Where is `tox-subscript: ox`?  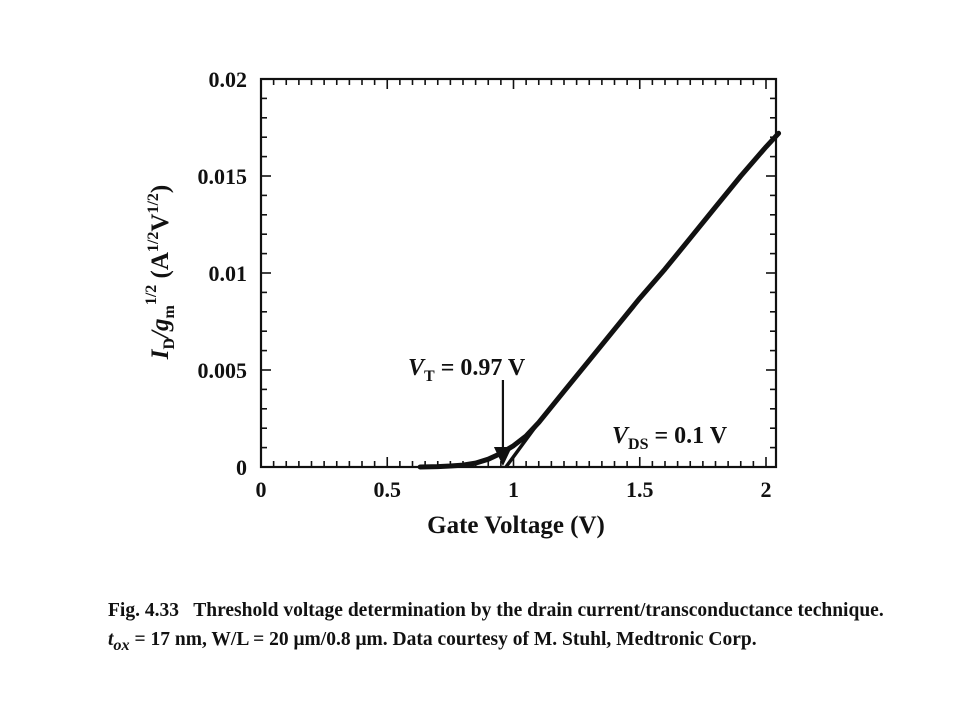
tox-subscript: ox is located at coordinates (121, 644).